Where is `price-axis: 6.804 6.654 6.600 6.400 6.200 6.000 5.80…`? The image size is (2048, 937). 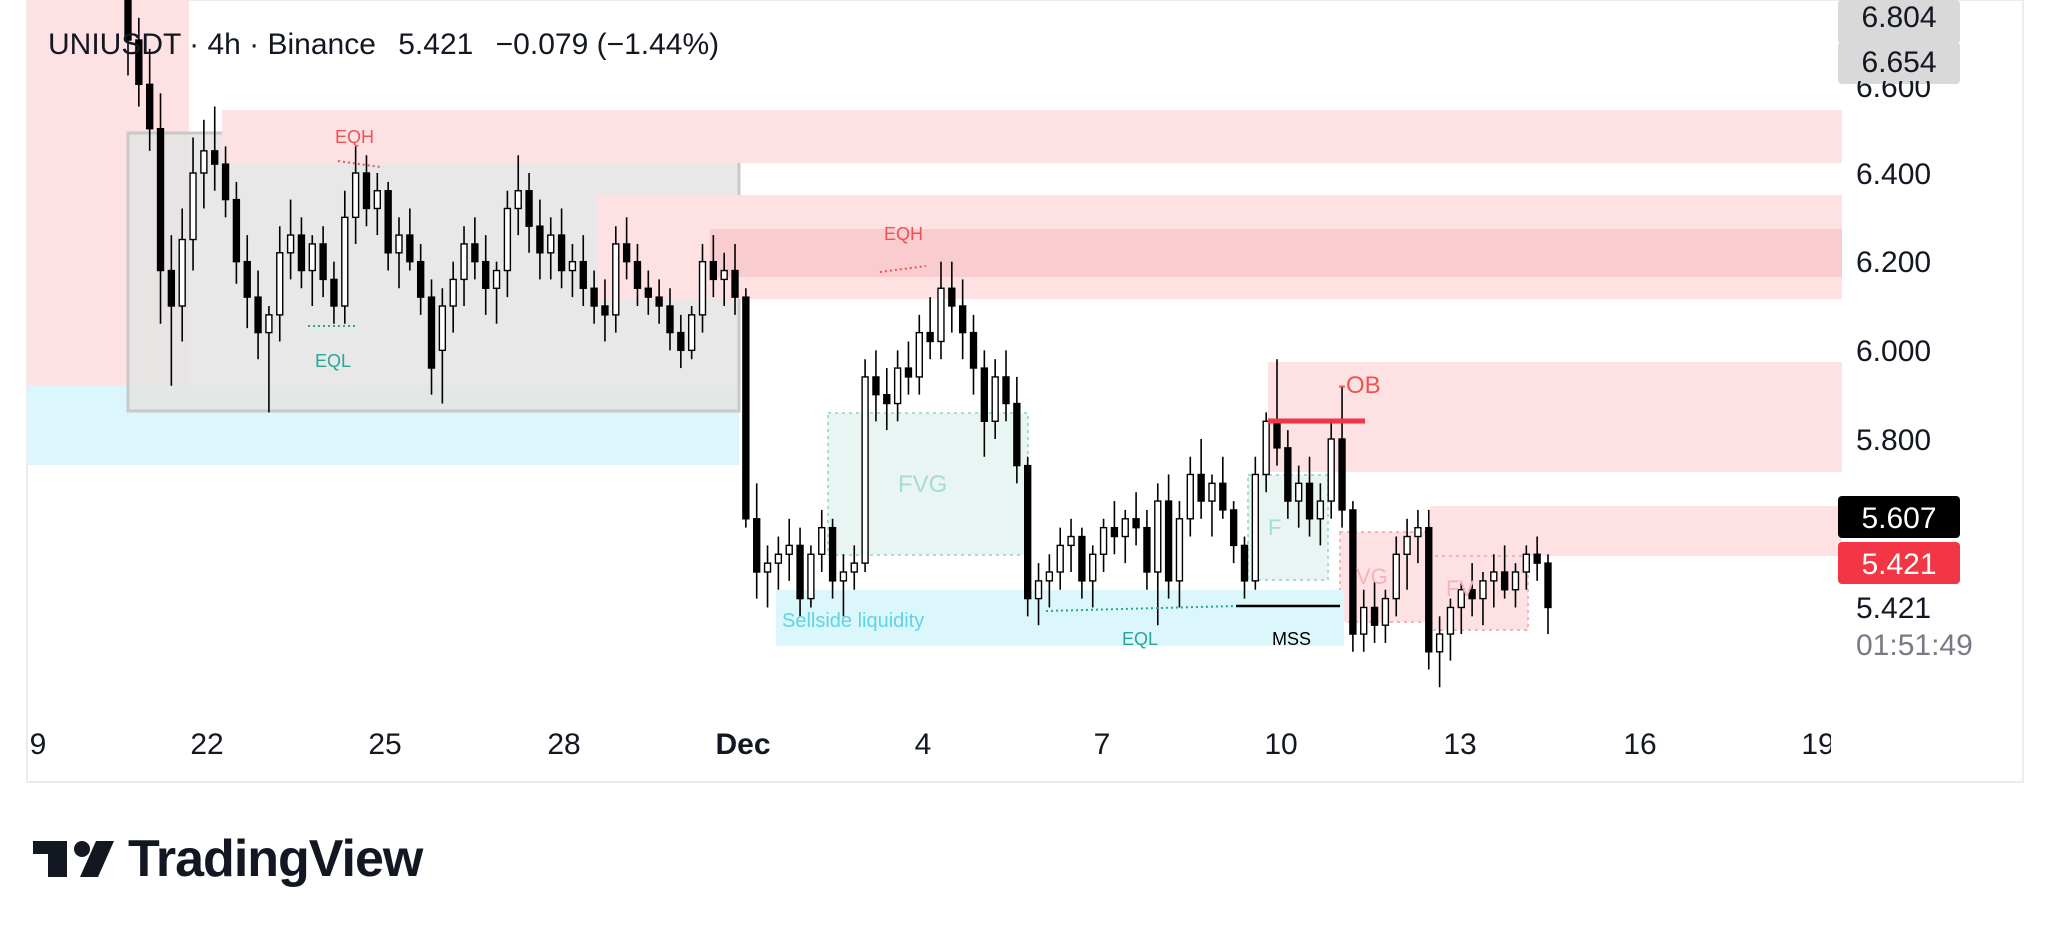
price-axis: 6.804 6.654 6.600 6.400 6.200 6.000 5.80… is located at coordinates (1905, 331).